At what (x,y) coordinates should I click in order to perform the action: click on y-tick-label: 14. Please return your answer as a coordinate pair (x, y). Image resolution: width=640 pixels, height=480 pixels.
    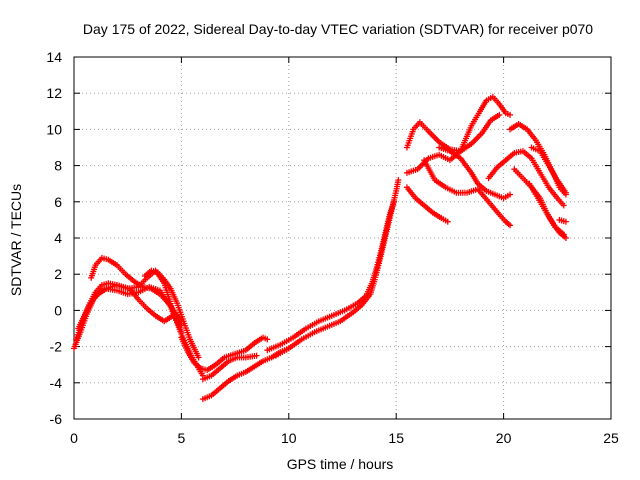
    Looking at the image, I should click on (54, 57).